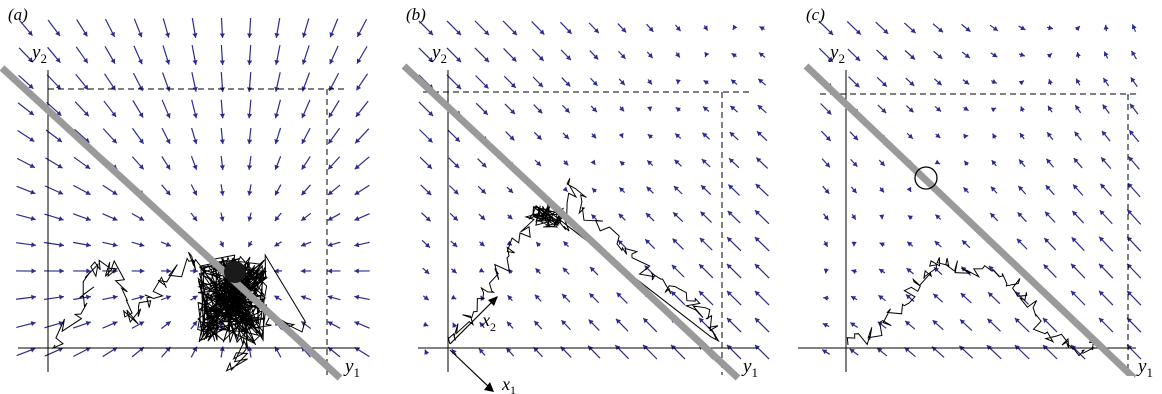 This screenshot has height=394, width=1162. I want to click on x1-arrowhead, so click(489, 387).